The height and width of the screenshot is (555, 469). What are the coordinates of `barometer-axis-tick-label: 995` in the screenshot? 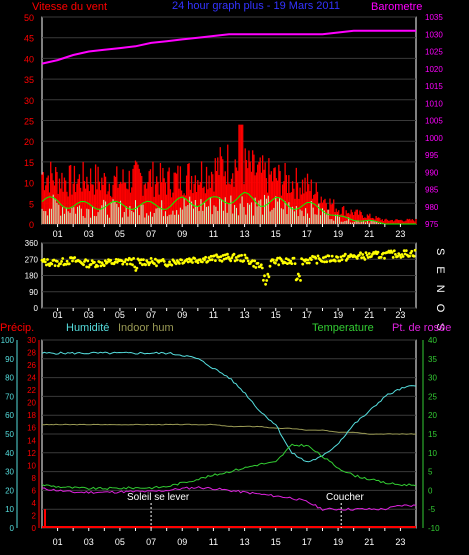 It's located at (432, 155).